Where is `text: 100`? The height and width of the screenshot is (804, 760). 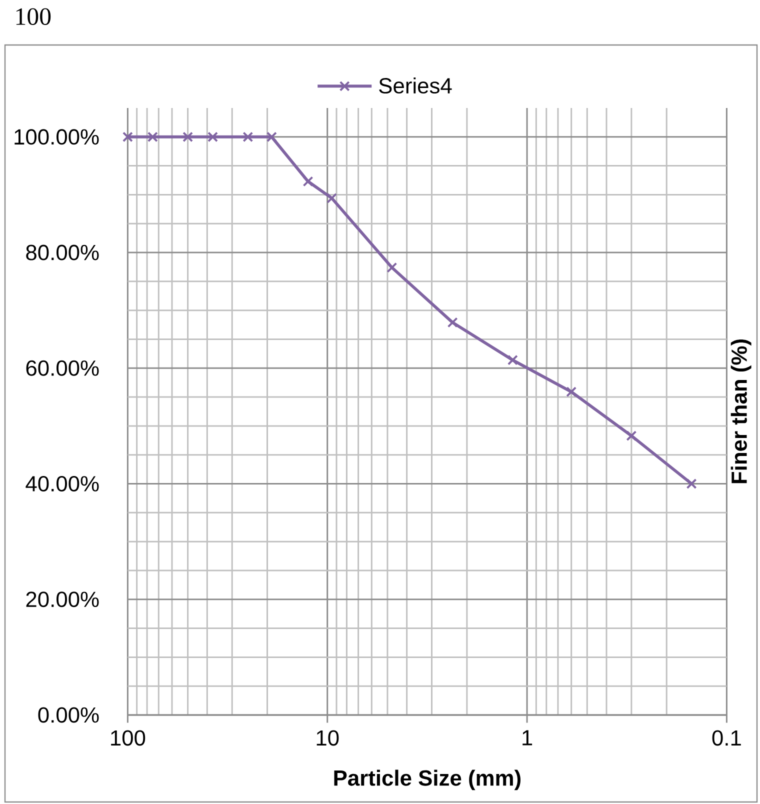
text: 100 is located at coordinates (33, 17).